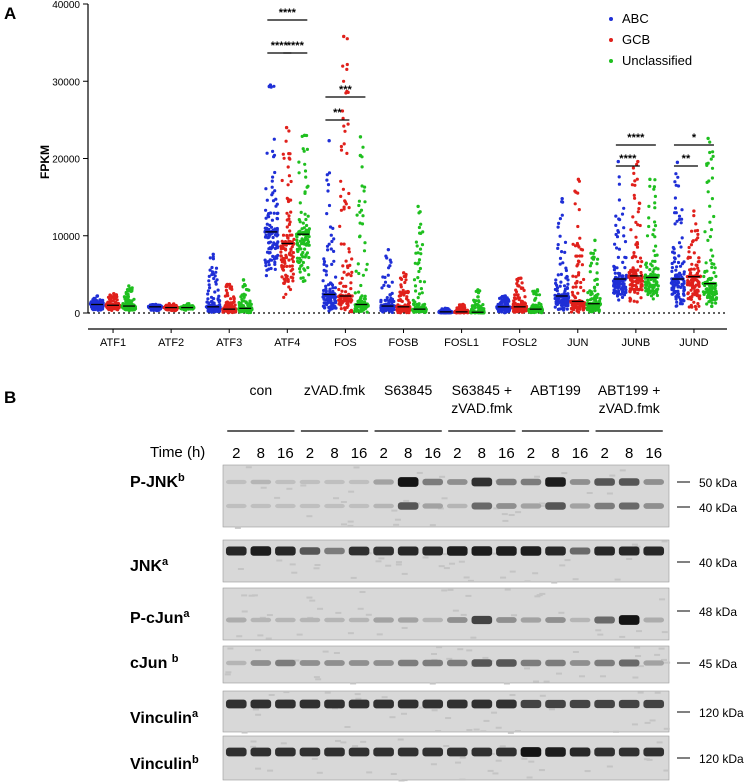 This screenshot has height=782, width=750. What do you see at coordinates (359, 453) in the screenshot?
I see `time-point: 16` at bounding box center [359, 453].